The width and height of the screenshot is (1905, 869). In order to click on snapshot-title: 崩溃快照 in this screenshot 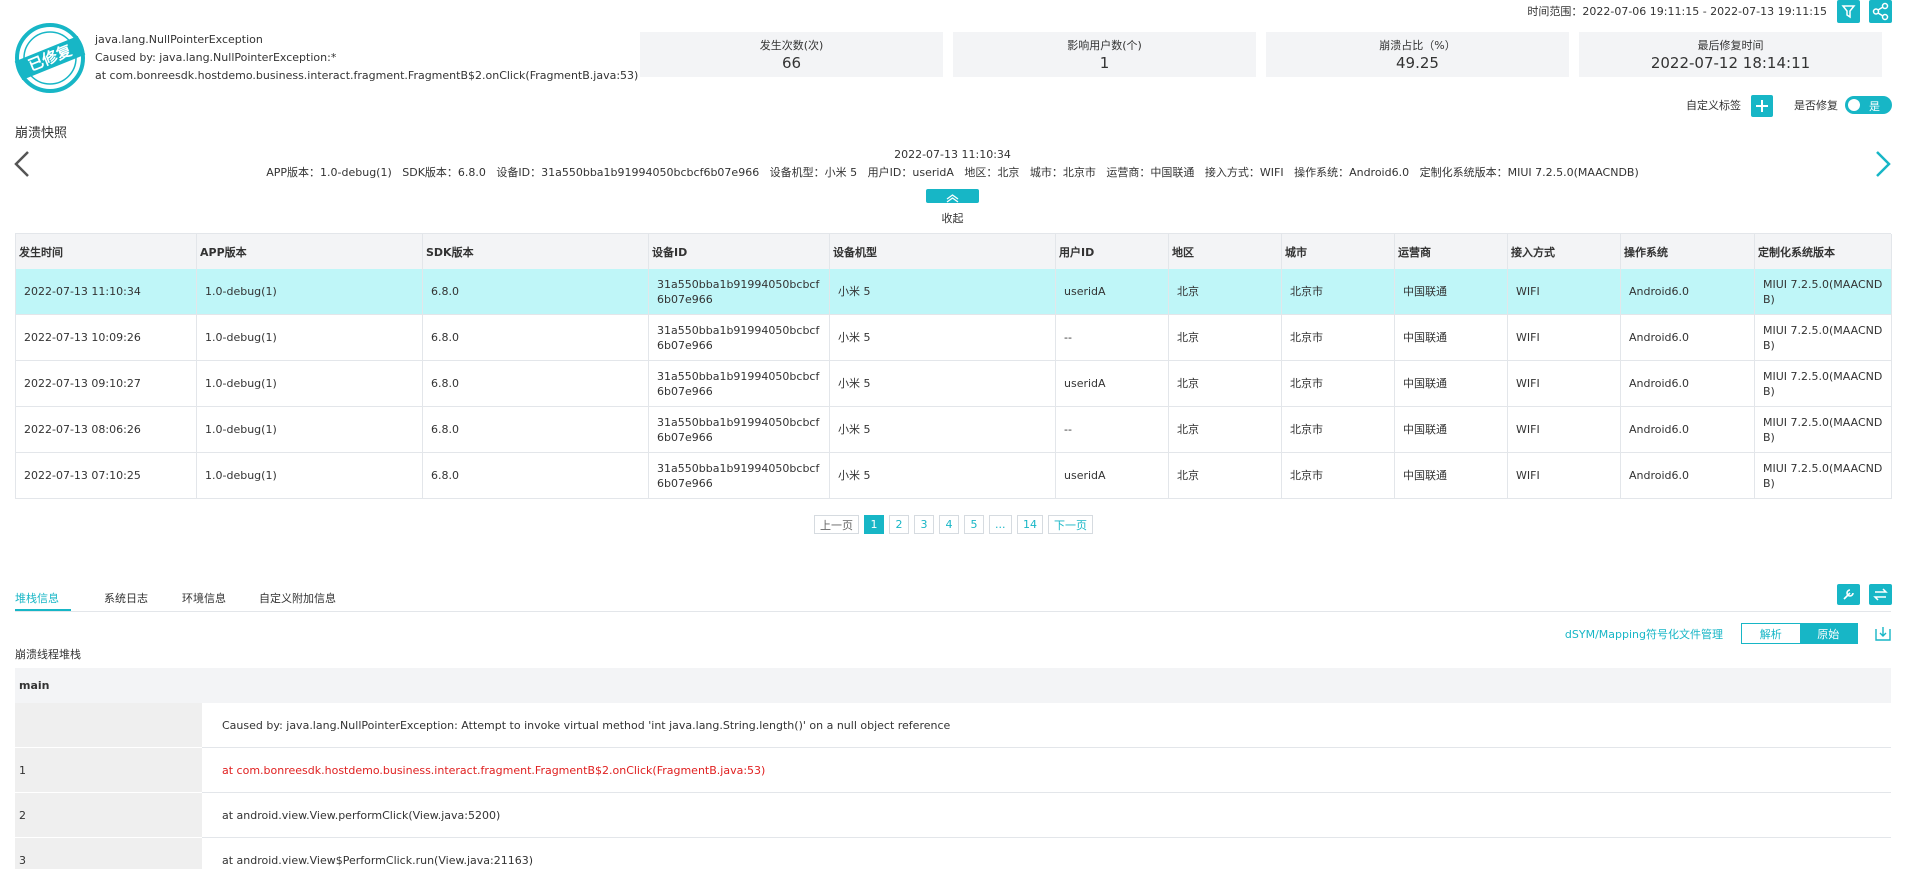, I will do `click(41, 133)`.